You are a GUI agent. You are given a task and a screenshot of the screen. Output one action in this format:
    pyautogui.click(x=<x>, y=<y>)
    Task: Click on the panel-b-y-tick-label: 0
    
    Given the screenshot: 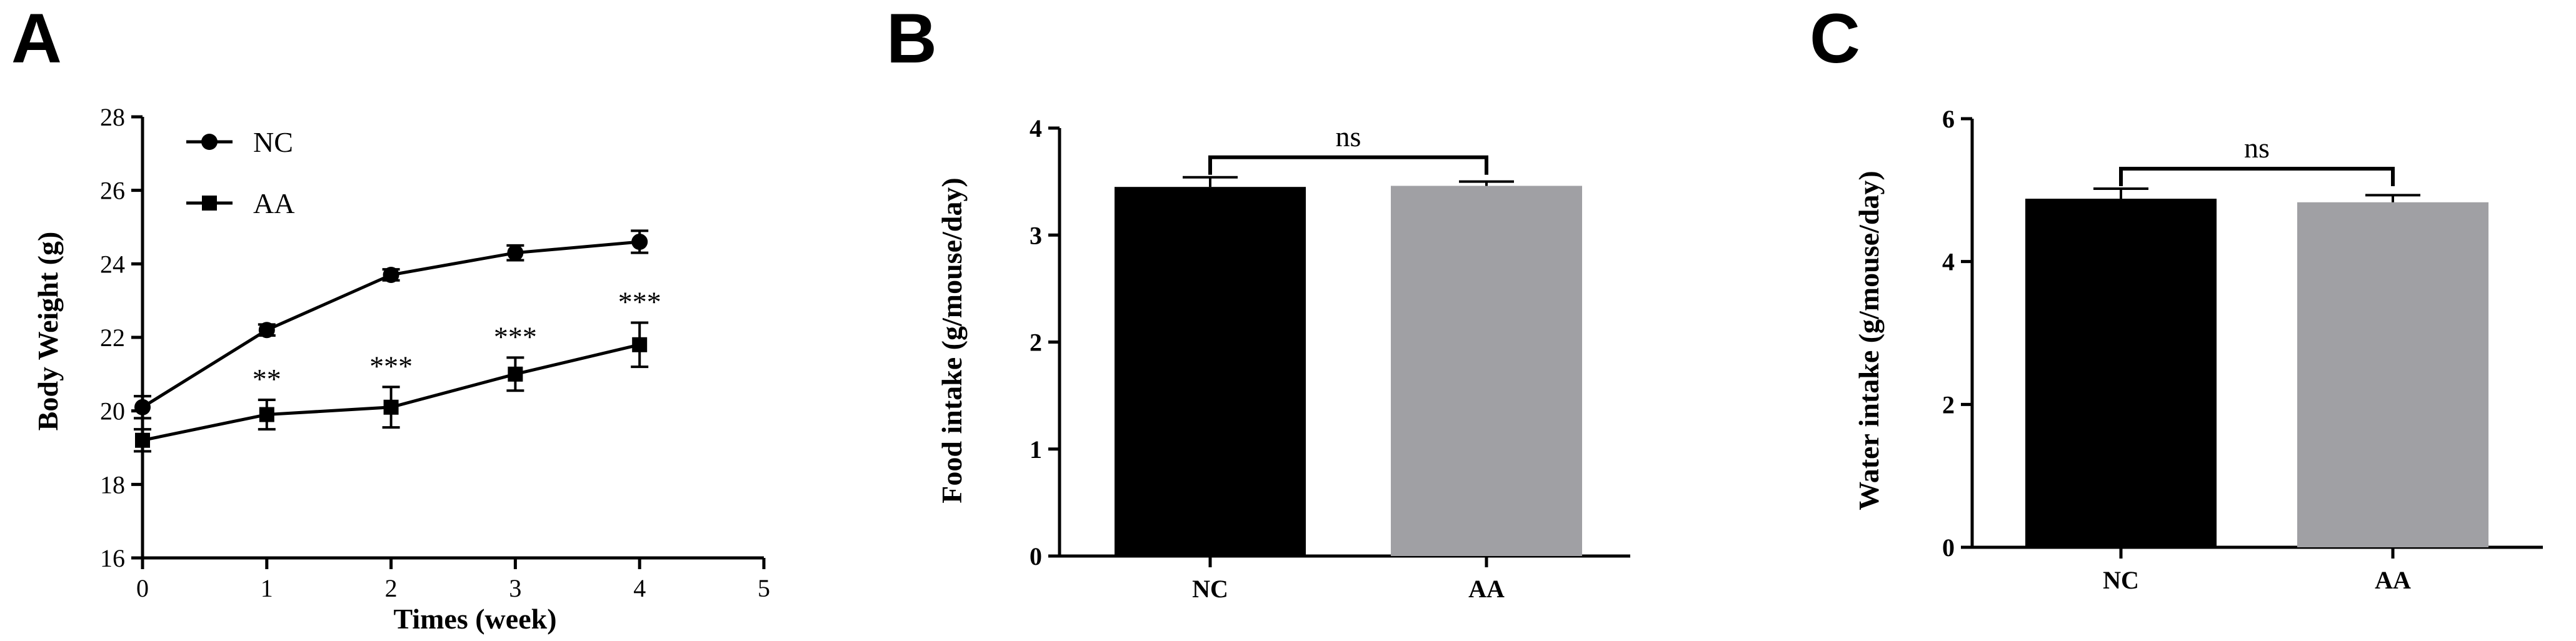 What is the action you would take?
    pyautogui.click(x=1036, y=556)
    